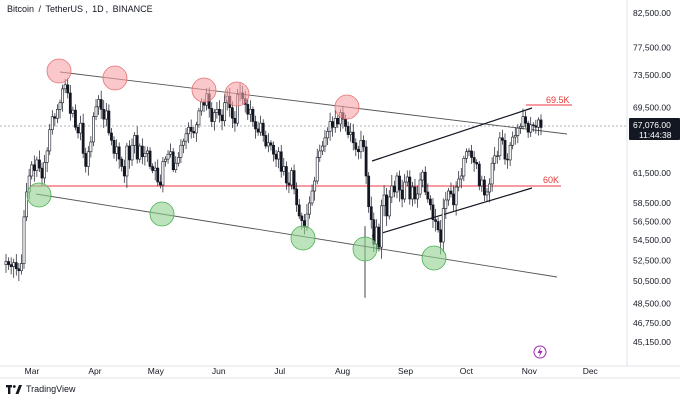  What do you see at coordinates (452, 212) in the screenshot?
I see `rising-channel-lower-line` at bounding box center [452, 212].